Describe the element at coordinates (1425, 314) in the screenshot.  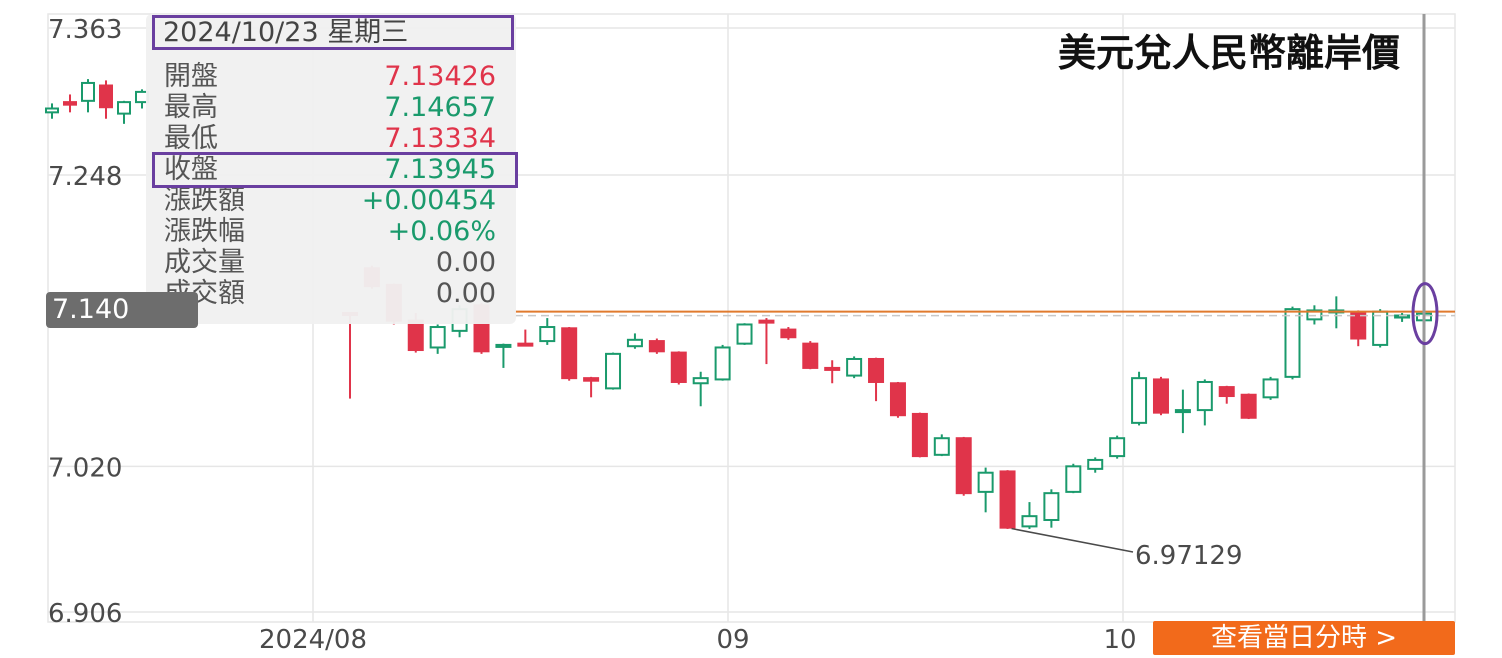
I see `last-candle-highlight` at that location.